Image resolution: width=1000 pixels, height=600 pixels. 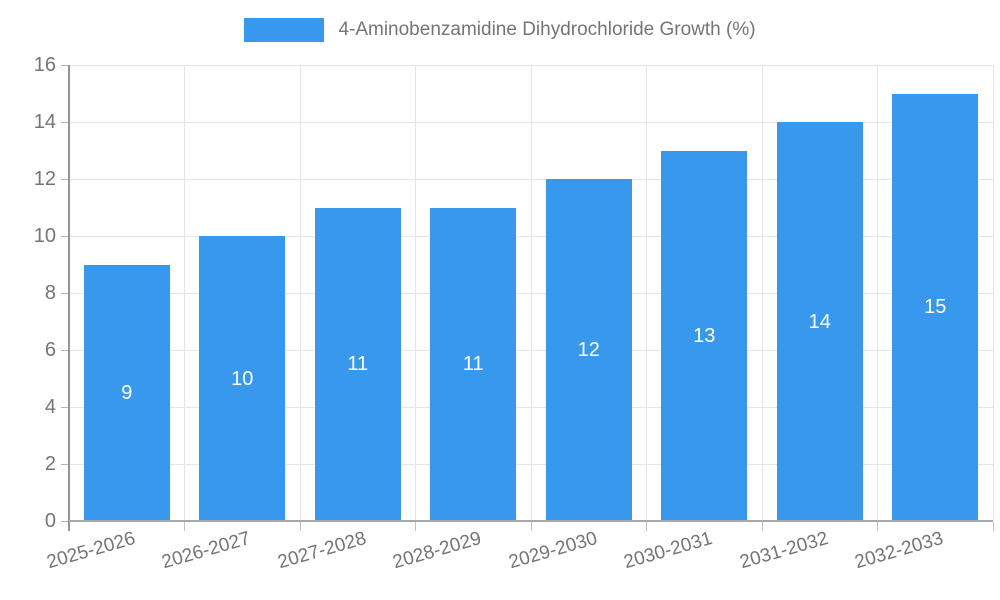 I want to click on y-tick-label: 16, so click(x=44, y=65).